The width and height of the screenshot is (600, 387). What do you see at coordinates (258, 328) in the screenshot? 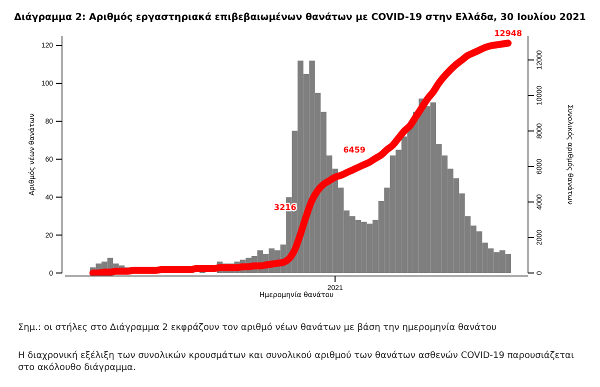
I see `text: Σημ.: οι στήλες στο Διάγραμμα 2 εκφράζουν τον αριθμό νέων θανάτων με βάση την ημερομηνία θανάτου` at bounding box center [258, 328].